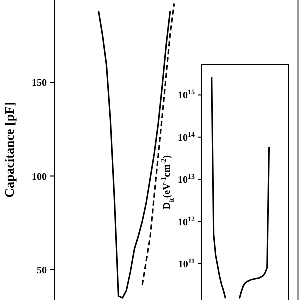 The width and height of the screenshot is (300, 300). What do you see at coordinates (42, 271) in the screenshot?
I see `y-tick-label: 50` at bounding box center [42, 271].